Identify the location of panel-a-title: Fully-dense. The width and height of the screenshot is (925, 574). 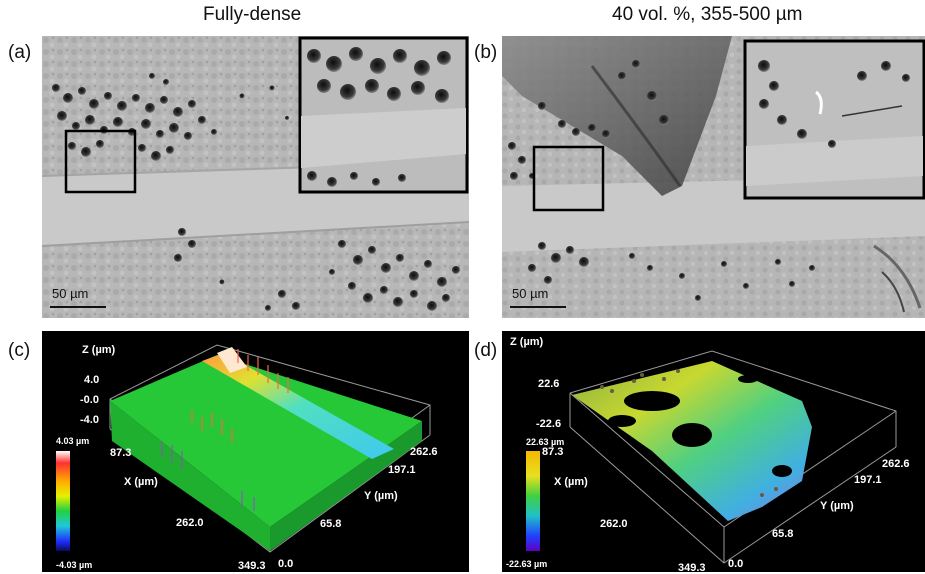
(252, 14).